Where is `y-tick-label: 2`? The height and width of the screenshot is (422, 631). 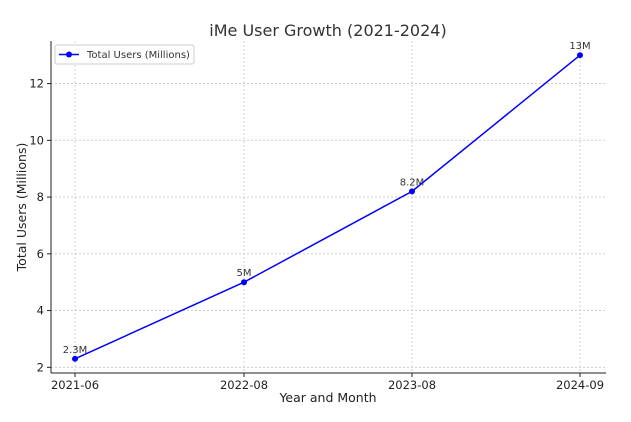
y-tick-label: 2 is located at coordinates (40, 367).